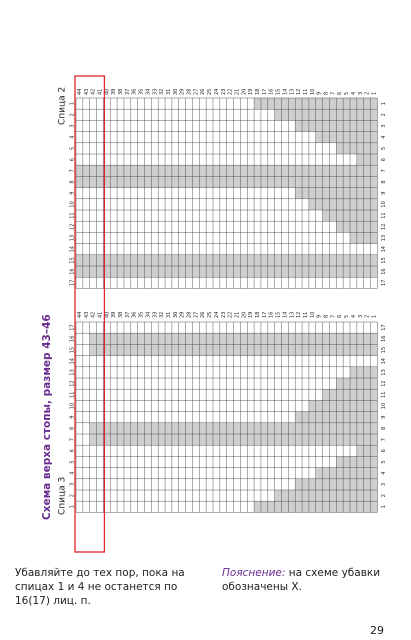 This screenshot has width=411, height=640. What do you see at coordinates (384, 193) in the screenshot?
I see `column-number: 9` at bounding box center [384, 193].